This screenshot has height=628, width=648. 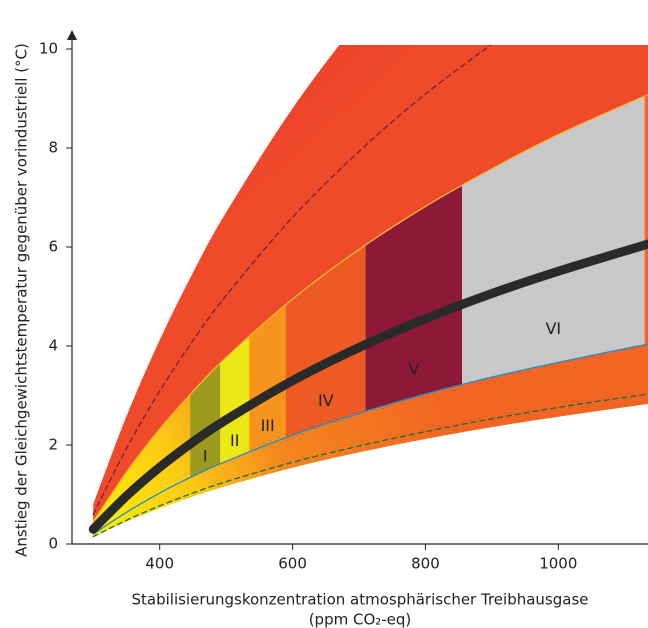 I want to click on region-label: II, so click(x=234, y=440).